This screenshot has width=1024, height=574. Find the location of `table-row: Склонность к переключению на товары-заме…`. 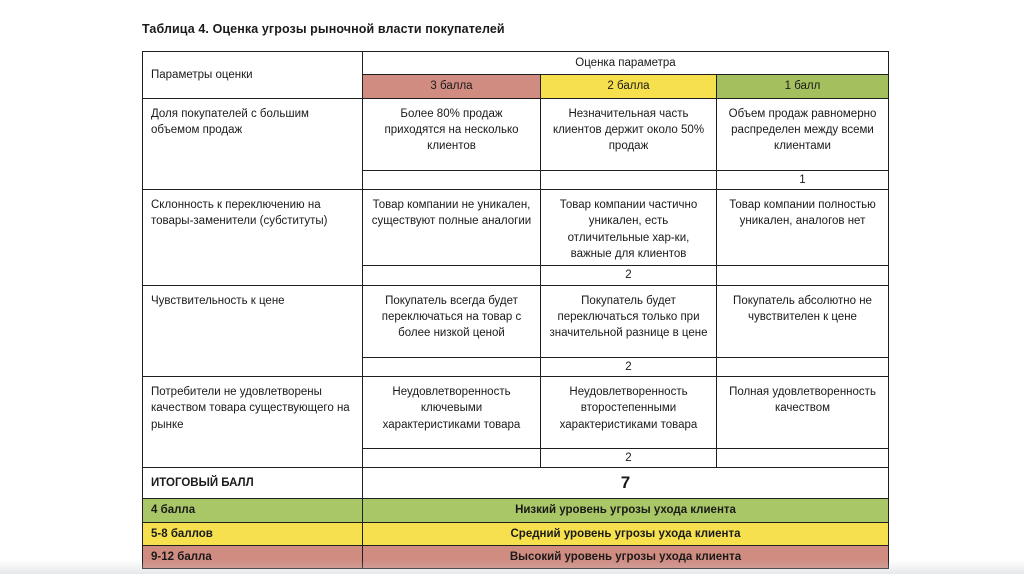

table-row: Склонность к переключению на товары-заме… is located at coordinates (515, 237).